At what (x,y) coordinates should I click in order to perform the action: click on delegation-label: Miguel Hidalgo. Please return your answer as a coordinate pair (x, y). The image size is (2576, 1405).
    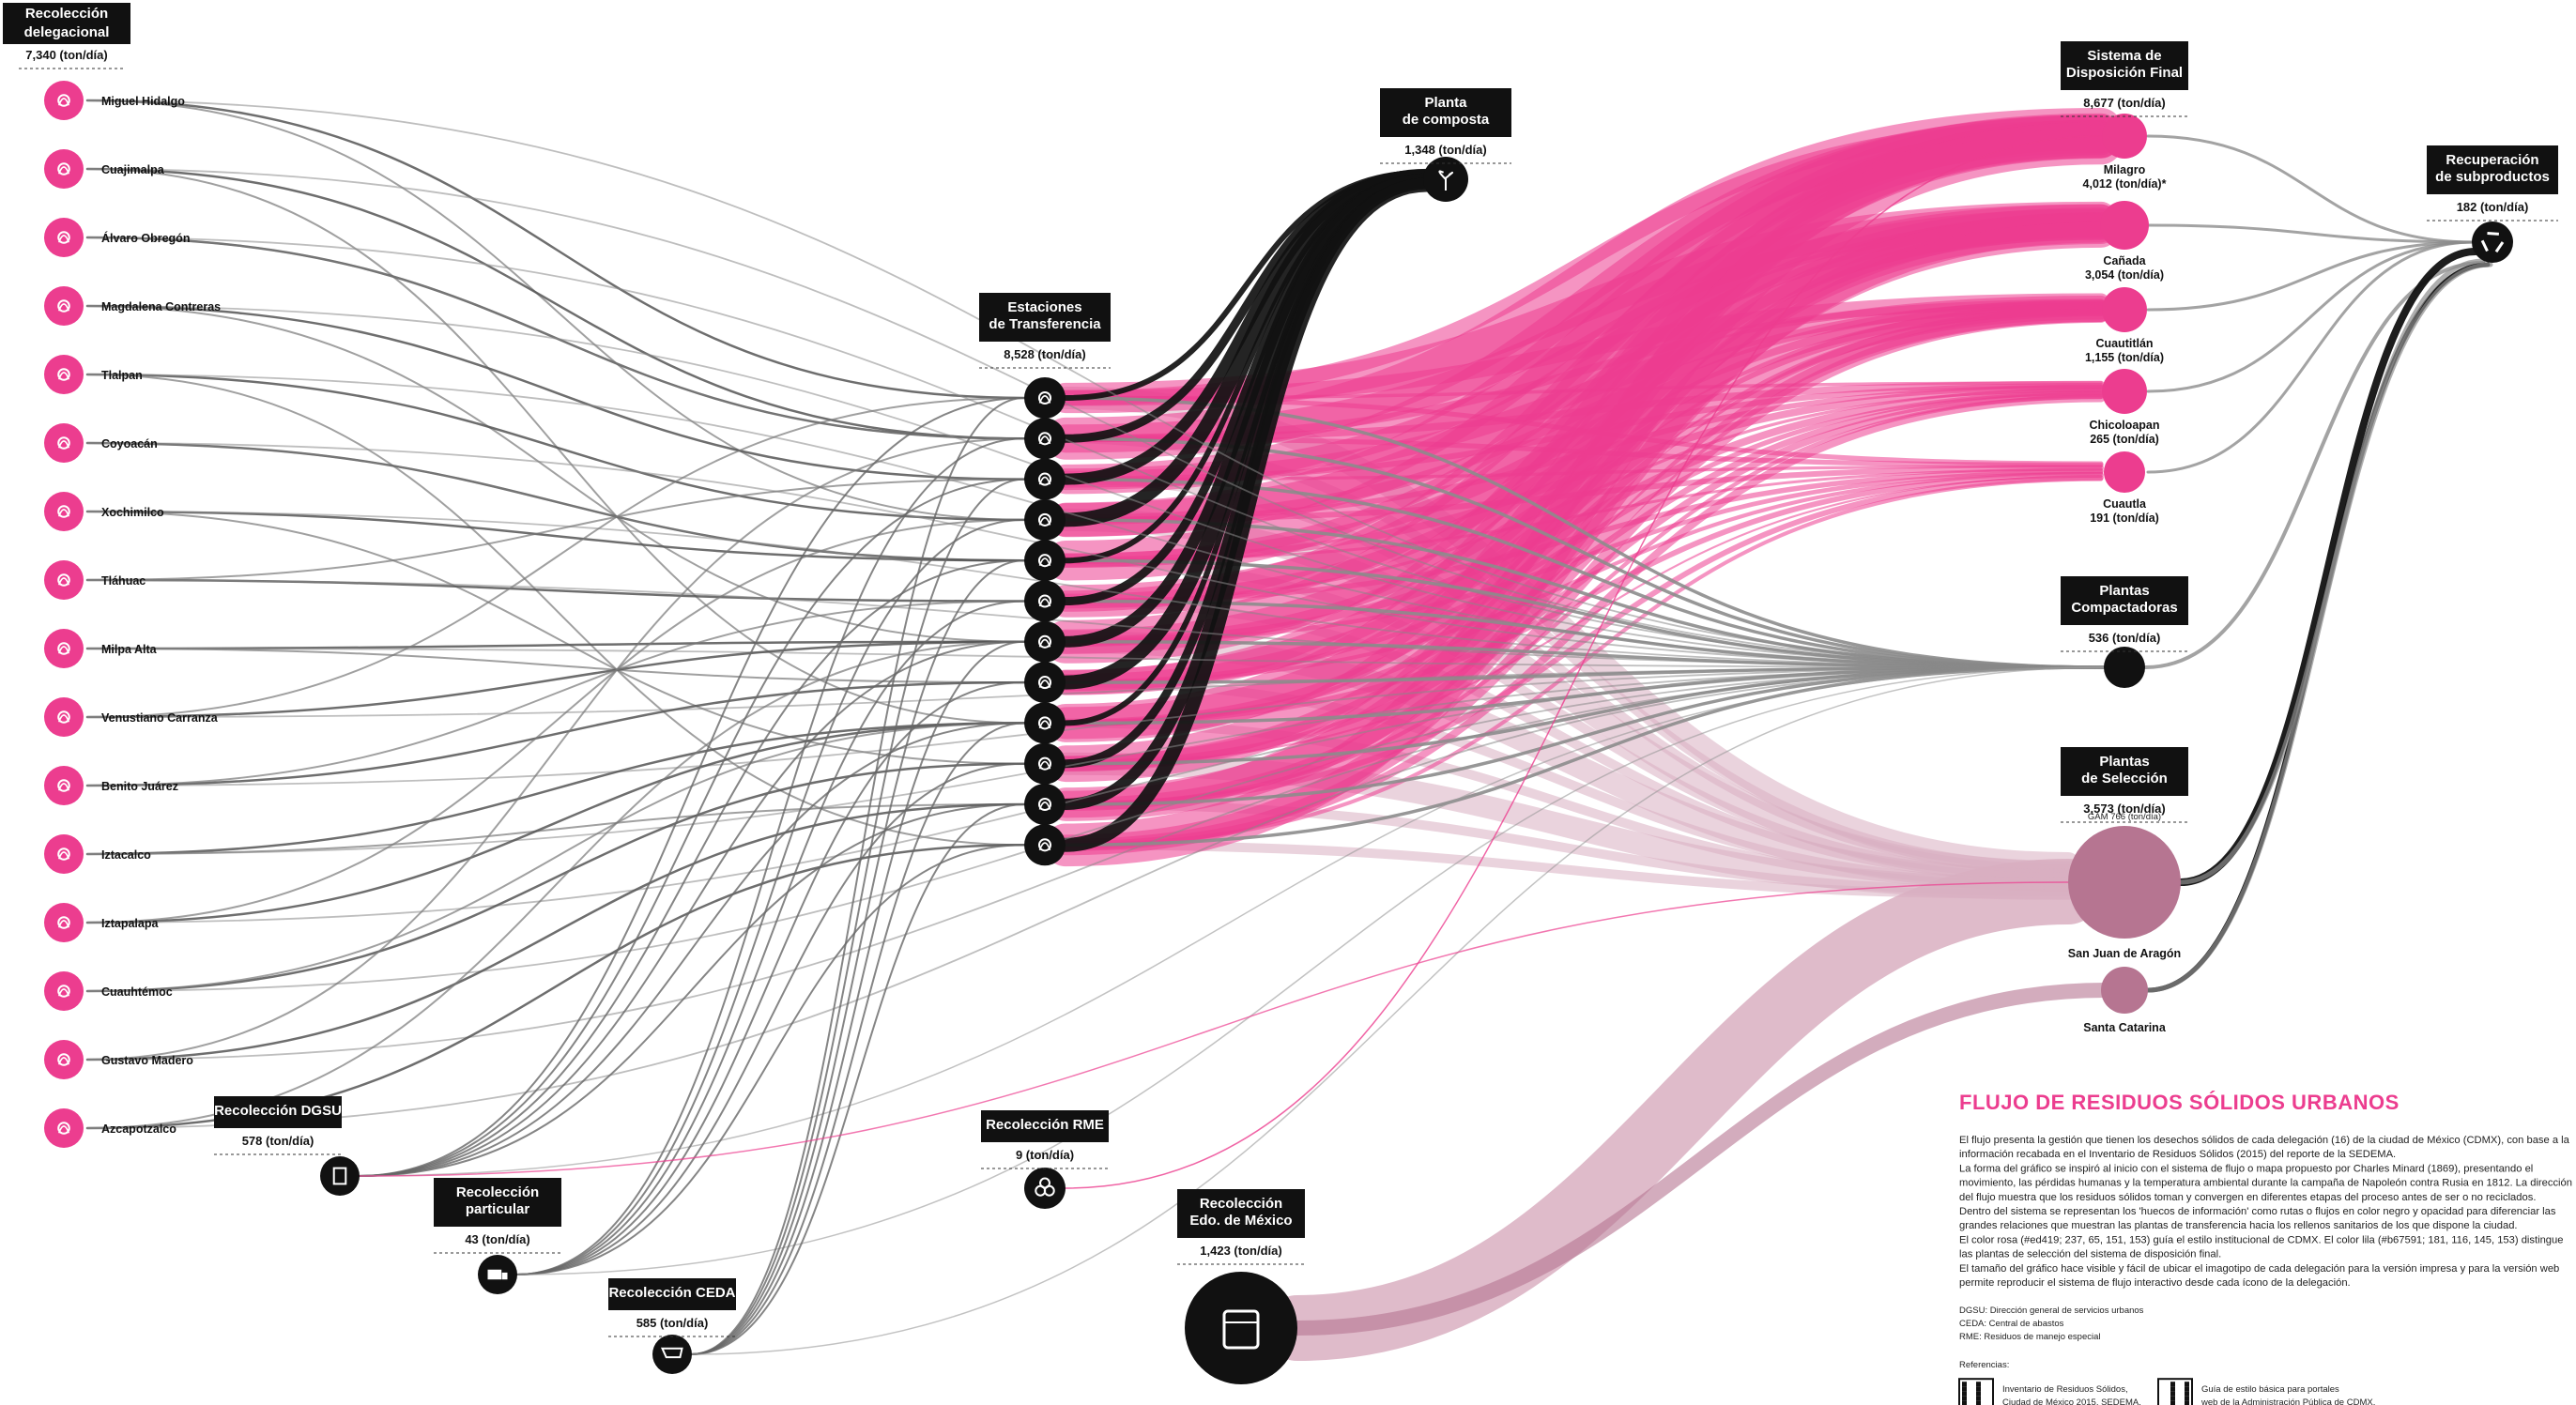
    Looking at the image, I should click on (143, 101).